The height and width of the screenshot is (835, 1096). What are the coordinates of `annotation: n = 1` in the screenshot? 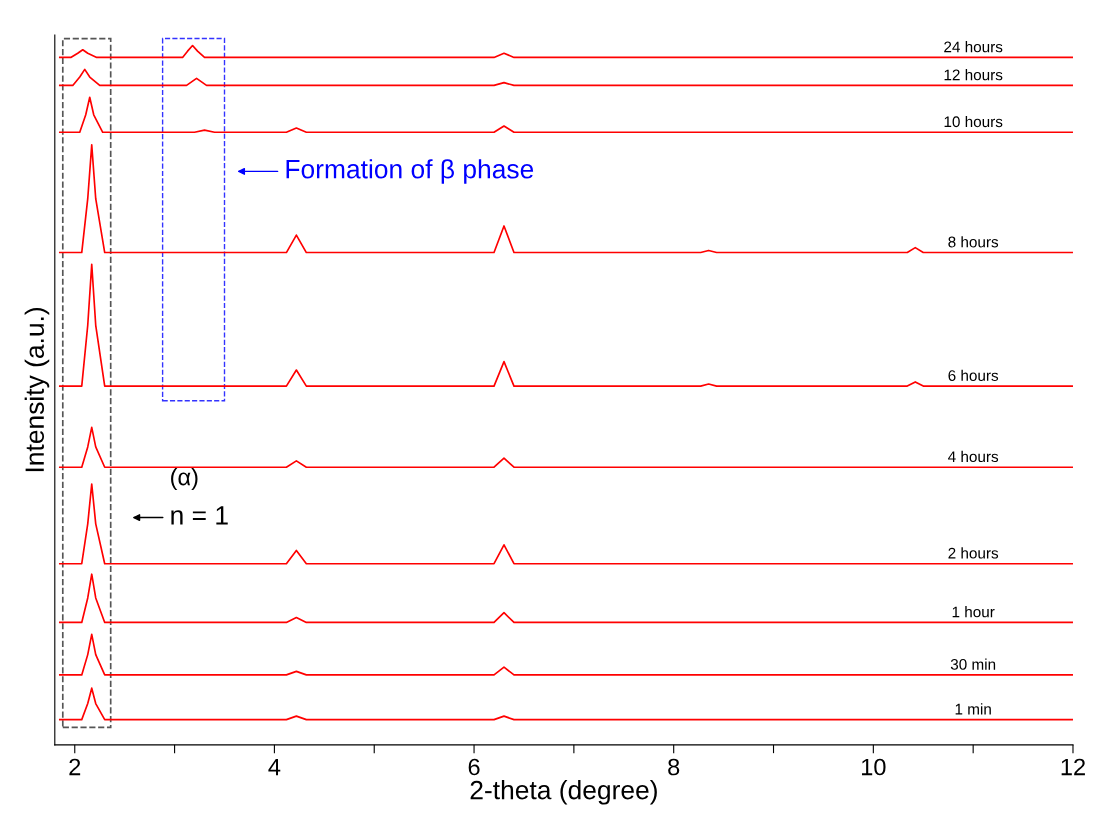 It's located at (199, 515).